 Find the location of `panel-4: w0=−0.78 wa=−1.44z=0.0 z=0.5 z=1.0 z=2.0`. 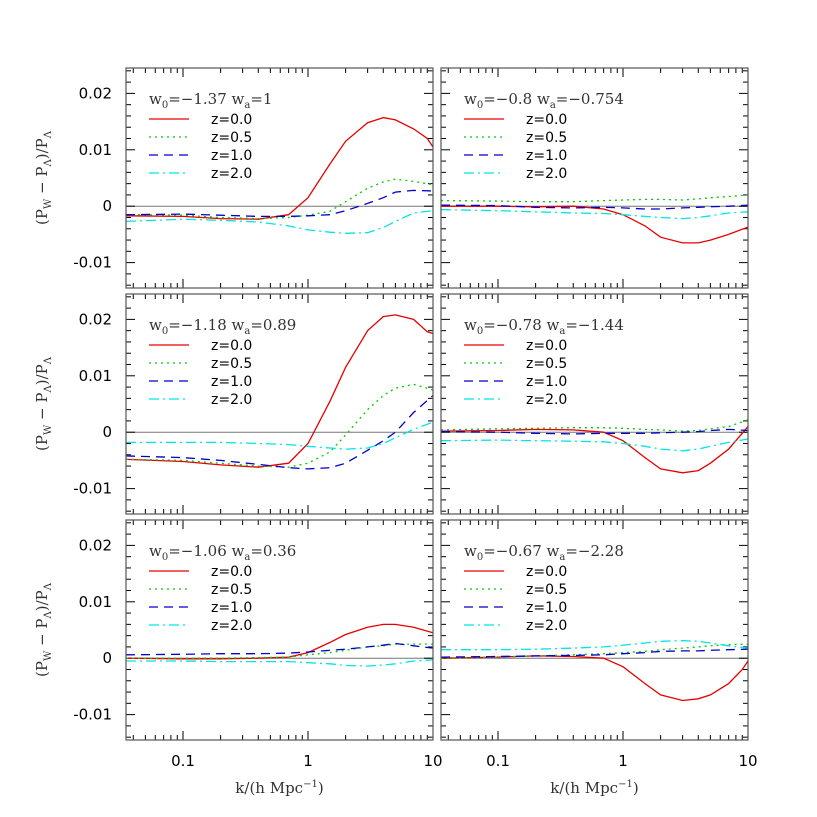

panel-4: w0=−0.78 wa=−1.44z=0.0 z=0.5 z=1.0 z=2.0 is located at coordinates (594, 404).